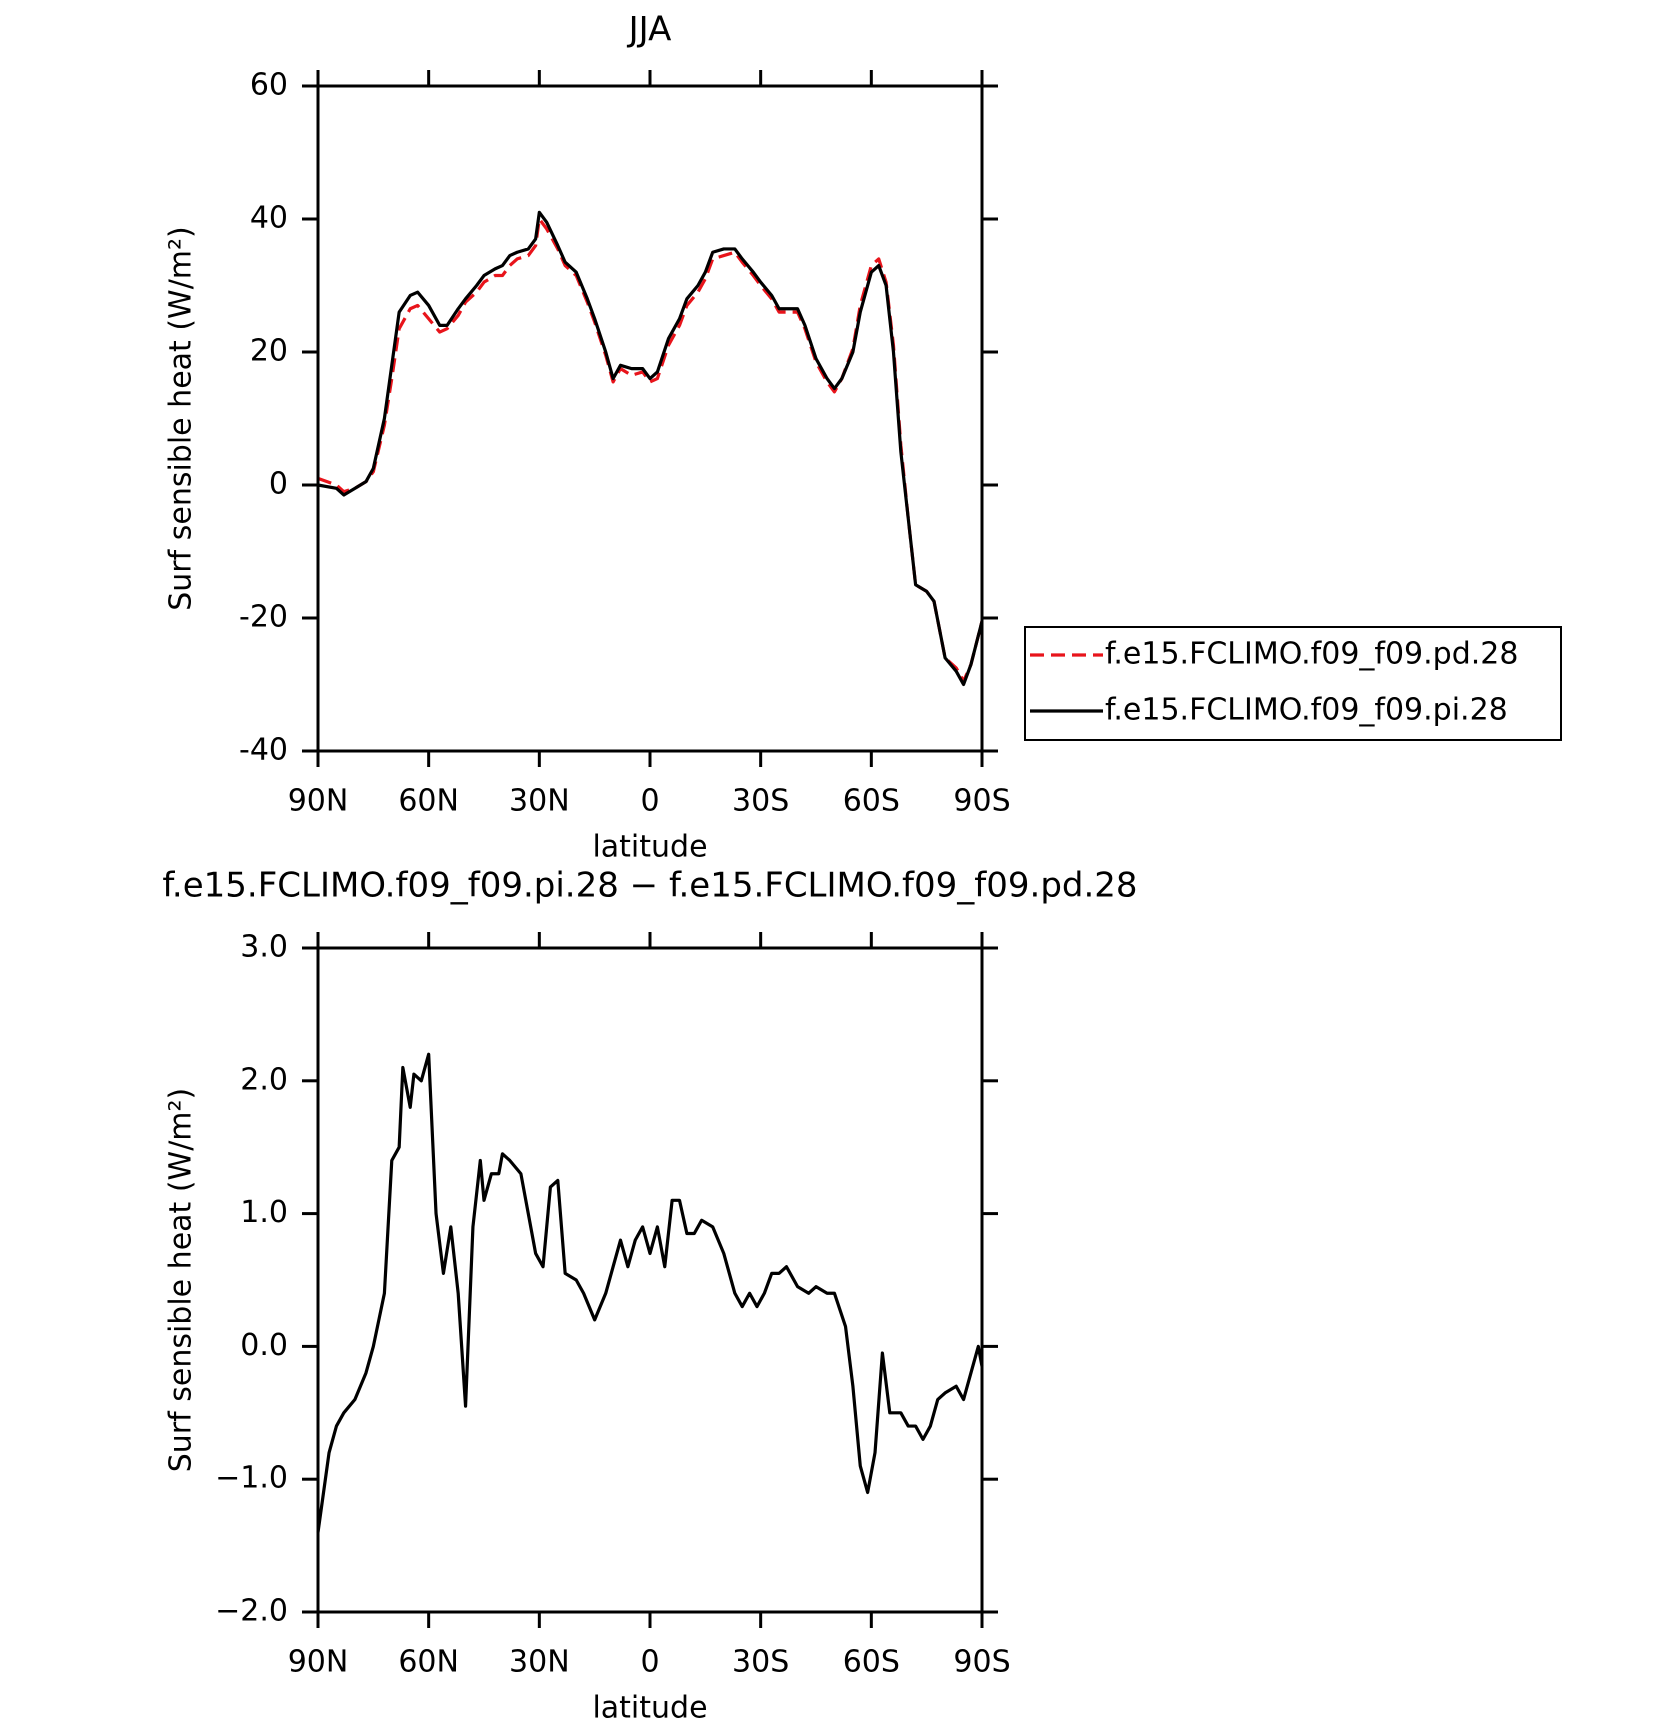 The width and height of the screenshot is (1658, 1719). I want to click on y-tick-label: 40, so click(269, 218).